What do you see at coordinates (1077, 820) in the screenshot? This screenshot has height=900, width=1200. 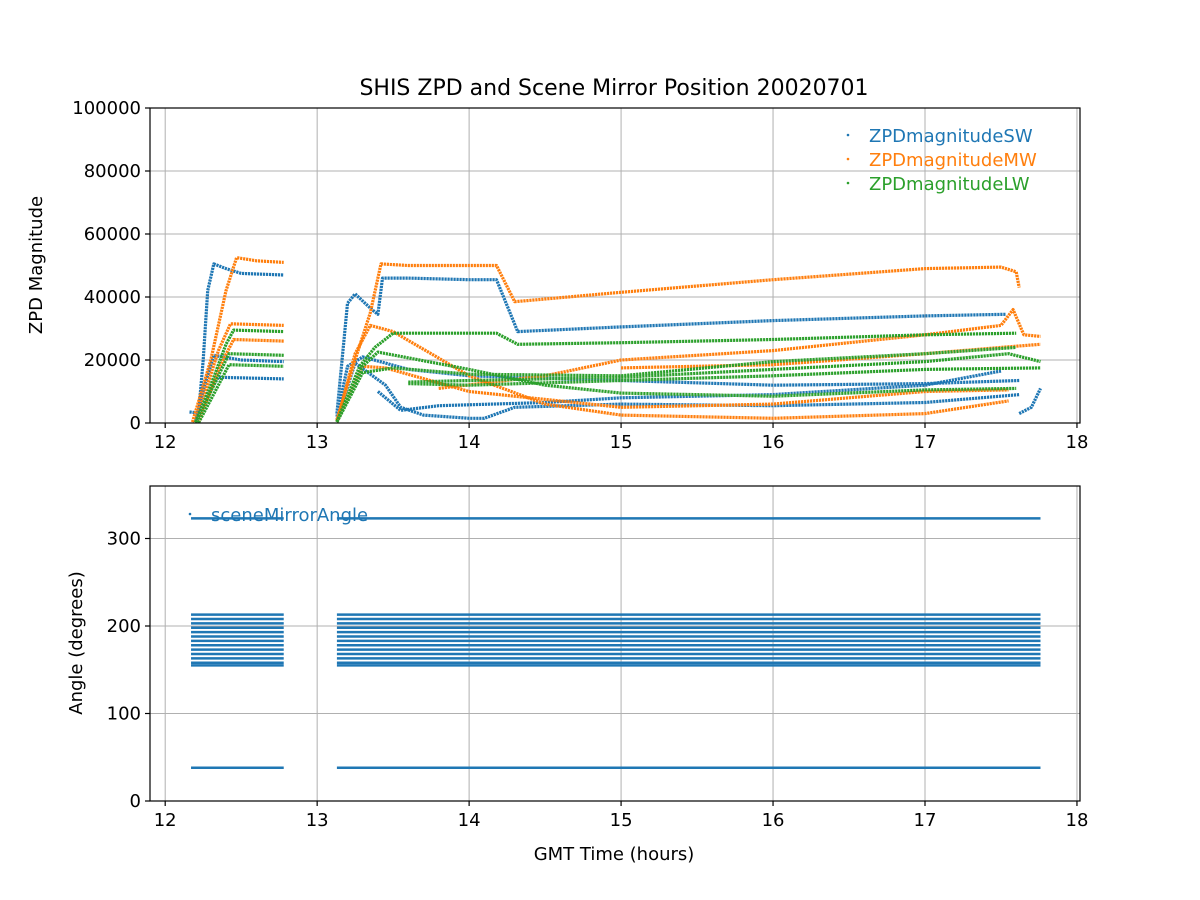 I see `bottom-x-tick-label: 18` at bounding box center [1077, 820].